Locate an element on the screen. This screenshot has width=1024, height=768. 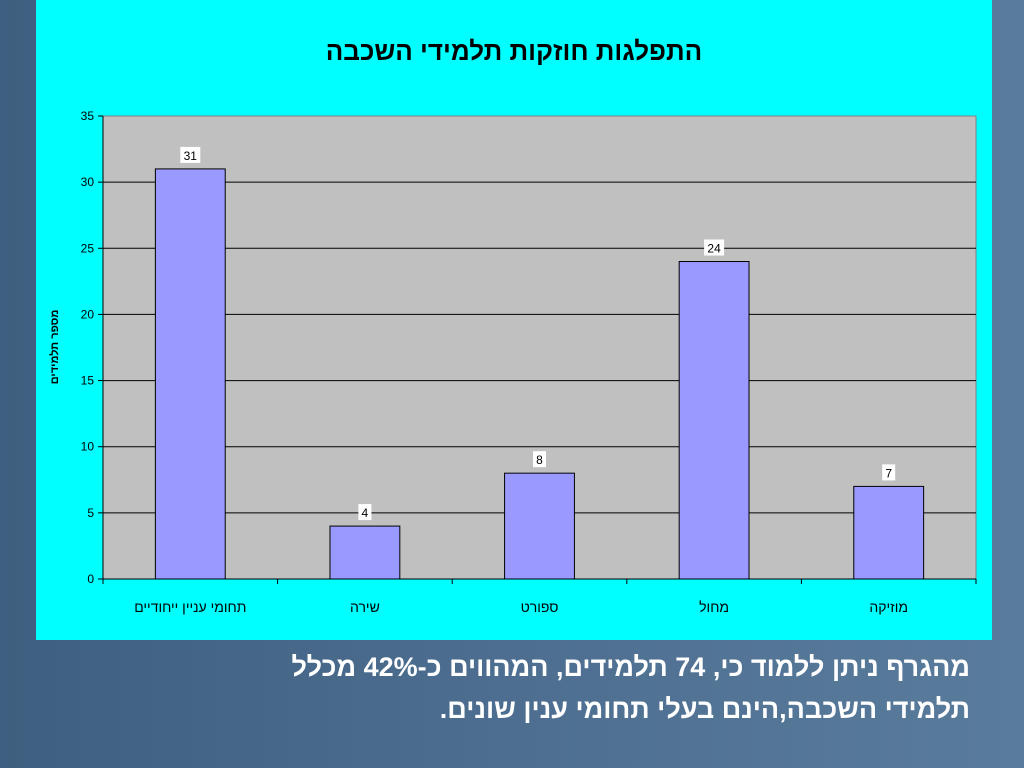
data-label: 8 is located at coordinates (539, 460).